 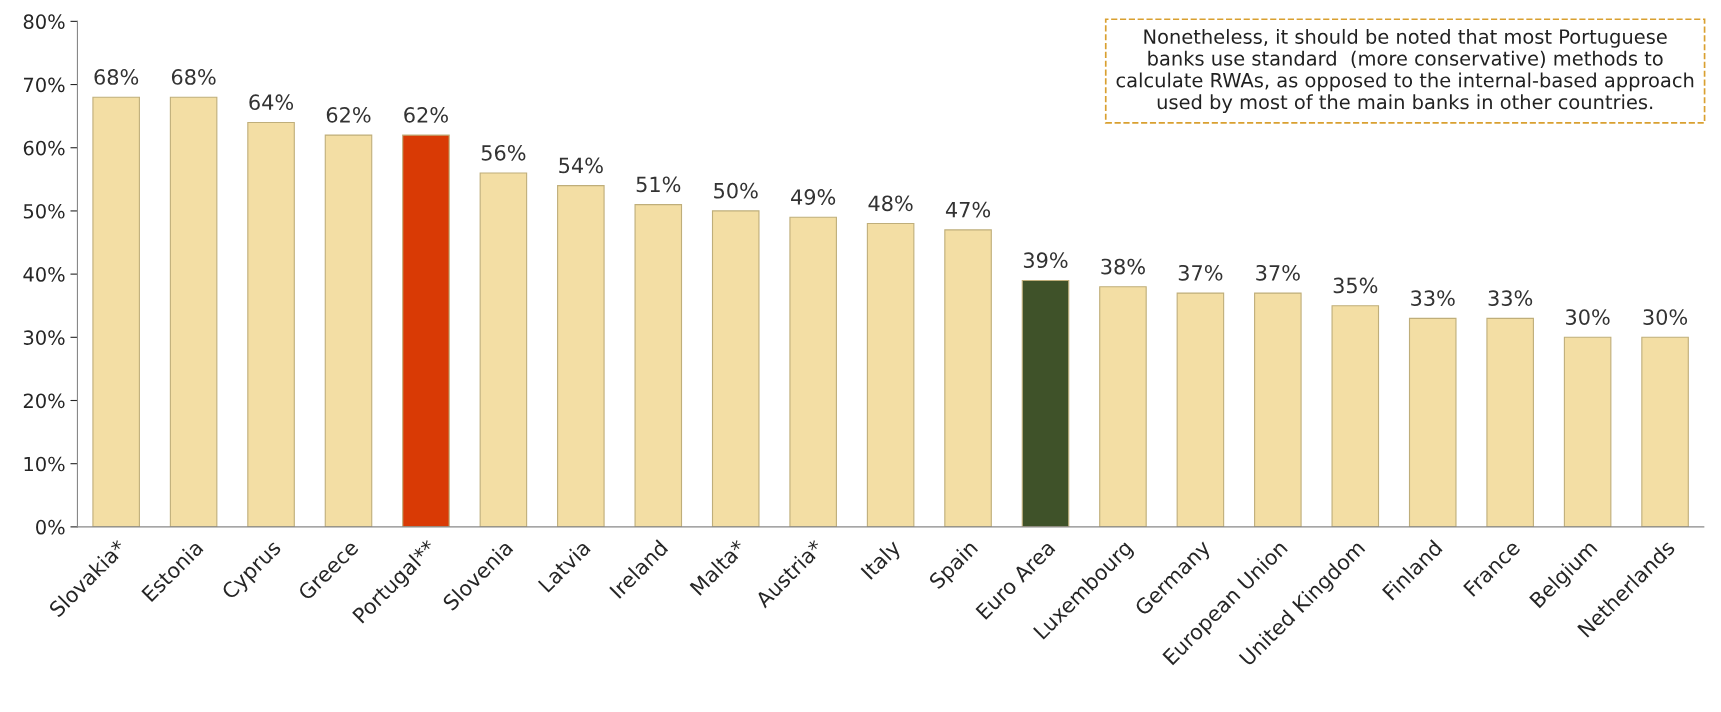 What do you see at coordinates (44, 22) in the screenshot?
I see `y-tick-label: 80%` at bounding box center [44, 22].